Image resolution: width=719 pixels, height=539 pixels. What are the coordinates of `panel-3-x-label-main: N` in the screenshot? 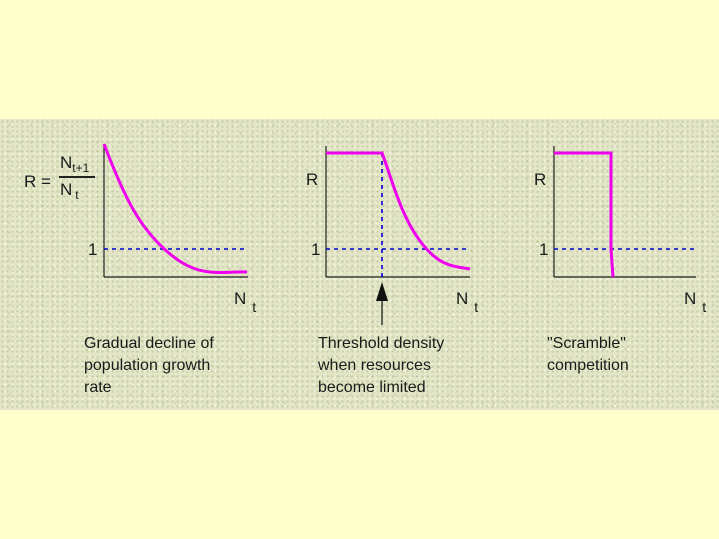 It's located at (690, 298).